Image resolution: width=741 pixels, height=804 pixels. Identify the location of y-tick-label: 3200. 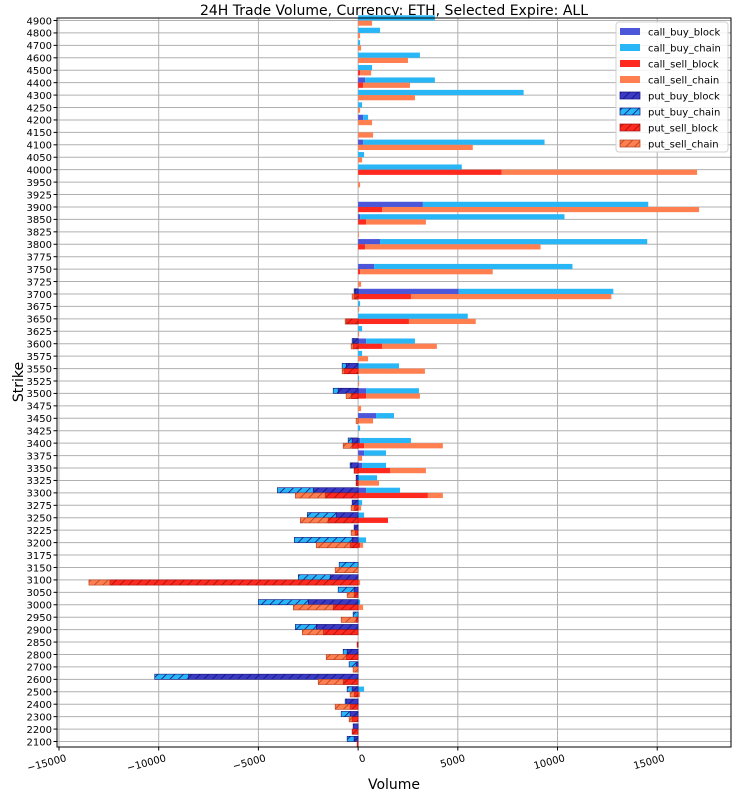
(39, 543).